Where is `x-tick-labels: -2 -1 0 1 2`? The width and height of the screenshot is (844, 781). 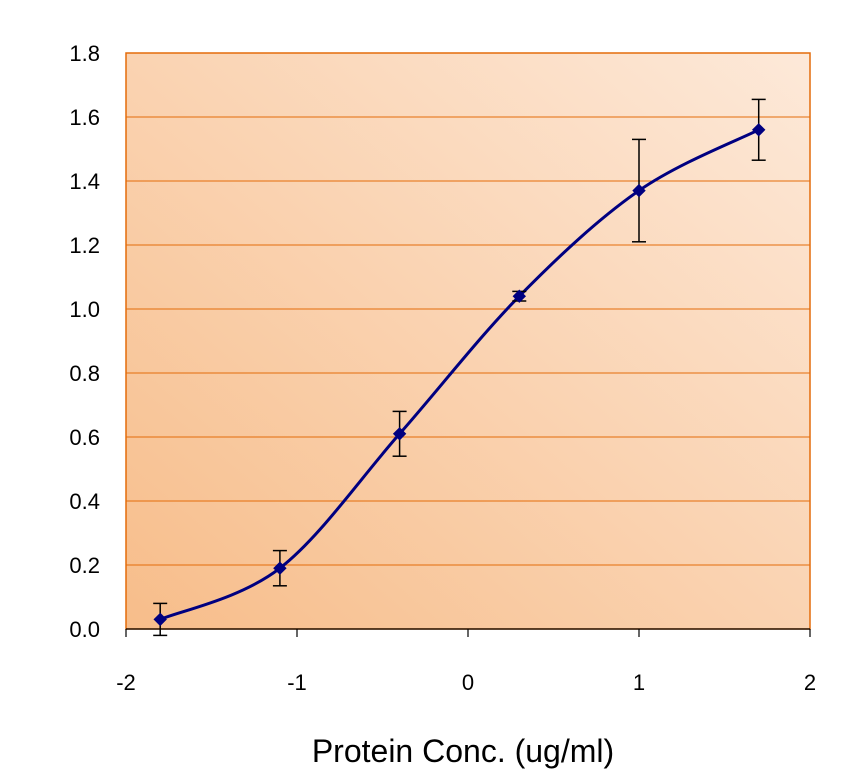 x-tick-labels: -2 -1 0 1 2 is located at coordinates (466, 682).